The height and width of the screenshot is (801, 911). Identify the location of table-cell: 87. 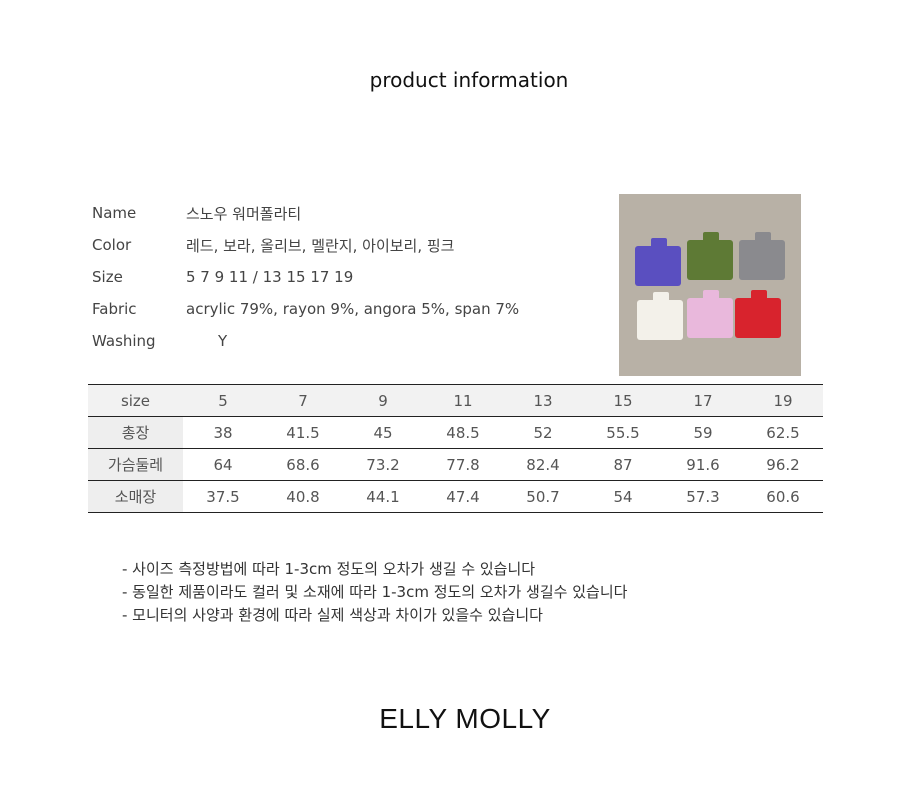
(623, 464).